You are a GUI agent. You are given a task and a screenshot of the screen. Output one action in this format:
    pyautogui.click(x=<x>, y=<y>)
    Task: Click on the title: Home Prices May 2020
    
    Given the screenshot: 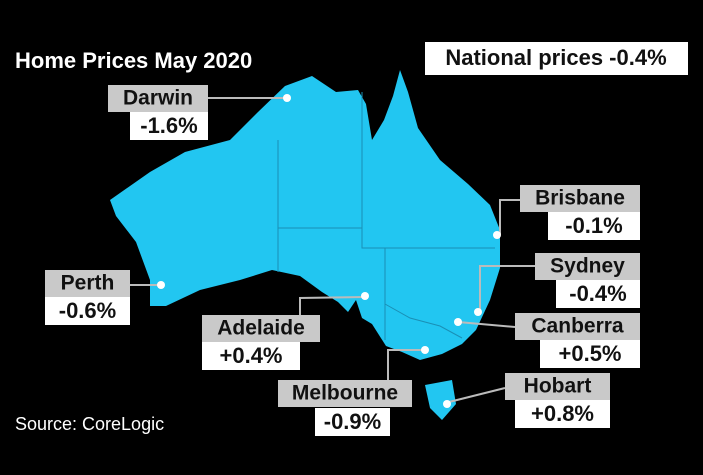 What is the action you would take?
    pyautogui.click(x=133, y=60)
    